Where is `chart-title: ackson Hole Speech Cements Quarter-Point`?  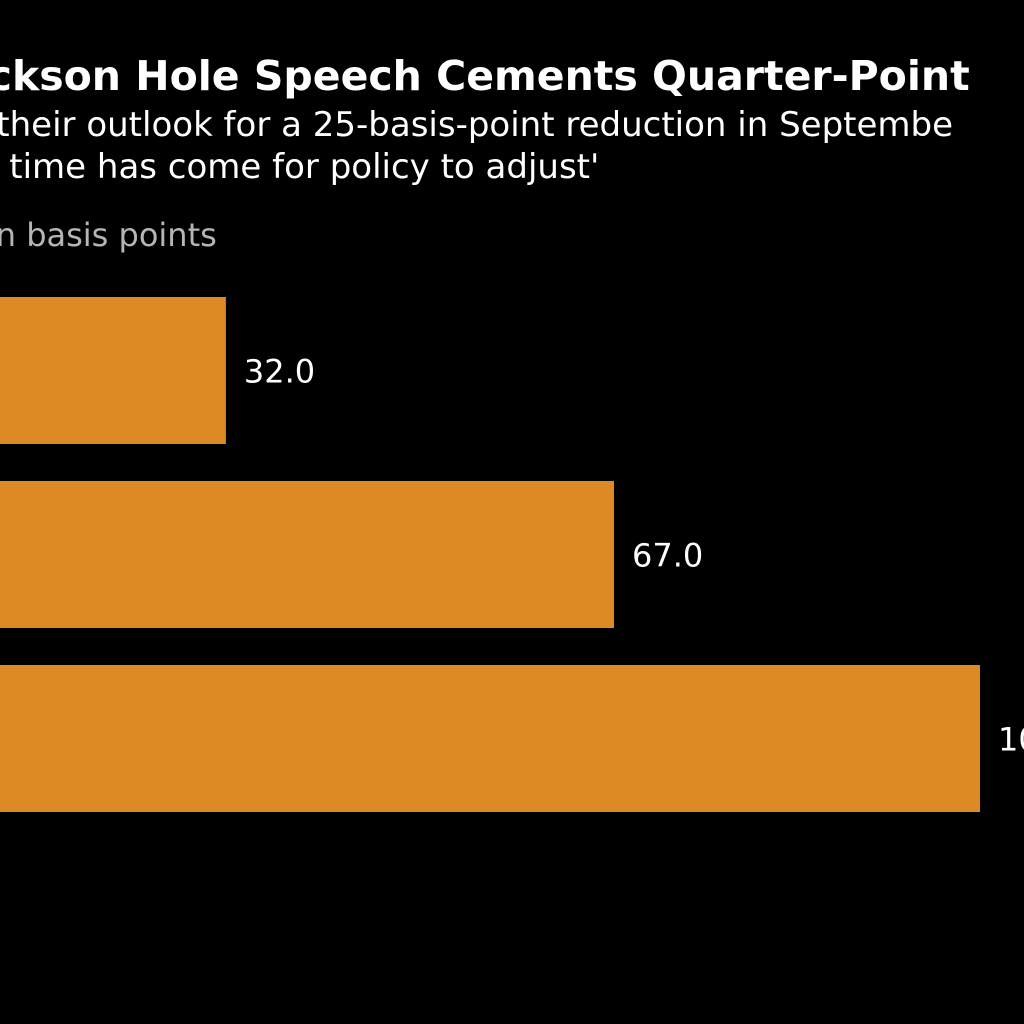 chart-title: ackson Hole Speech Cements Quarter-Point is located at coordinates (485, 76).